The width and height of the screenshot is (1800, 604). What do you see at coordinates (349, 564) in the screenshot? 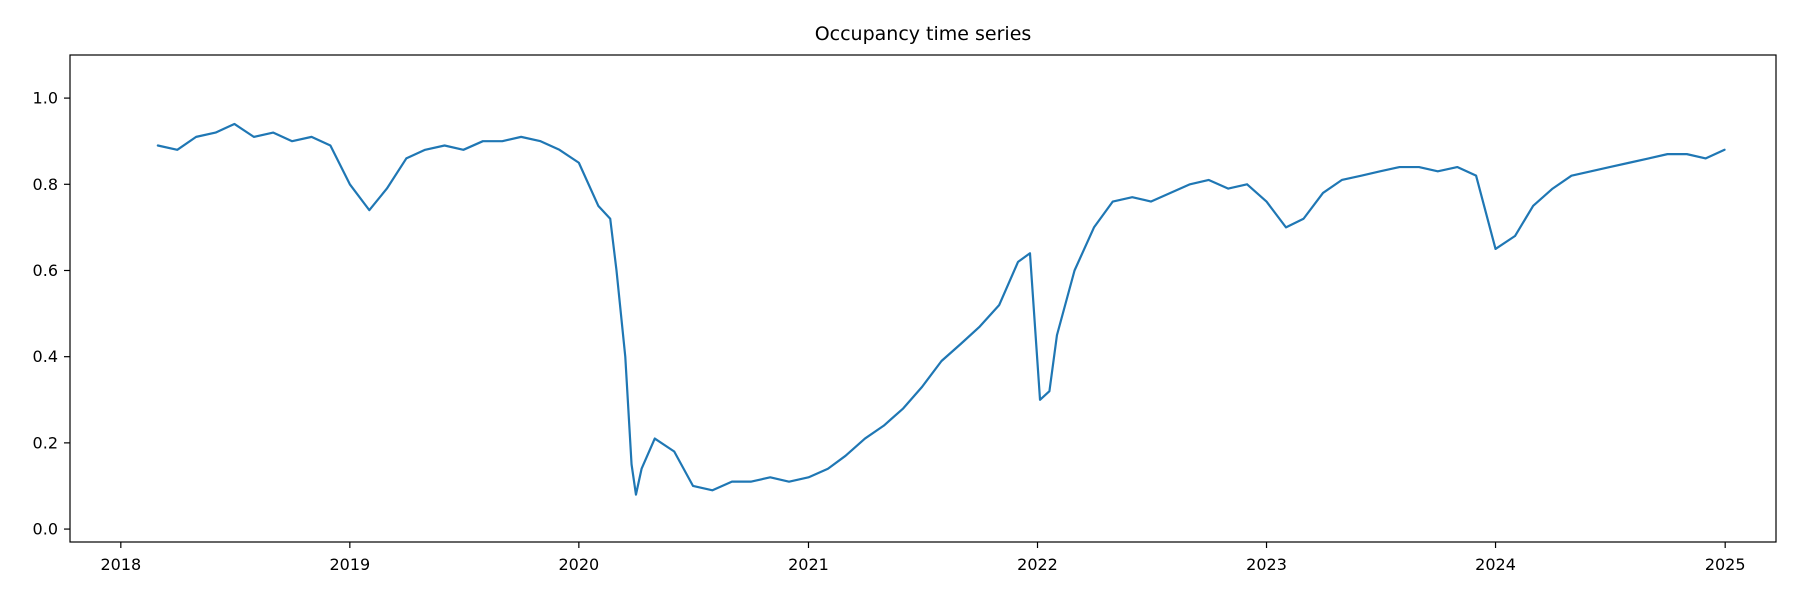
I see `x-tick-label: 2019` at bounding box center [349, 564].